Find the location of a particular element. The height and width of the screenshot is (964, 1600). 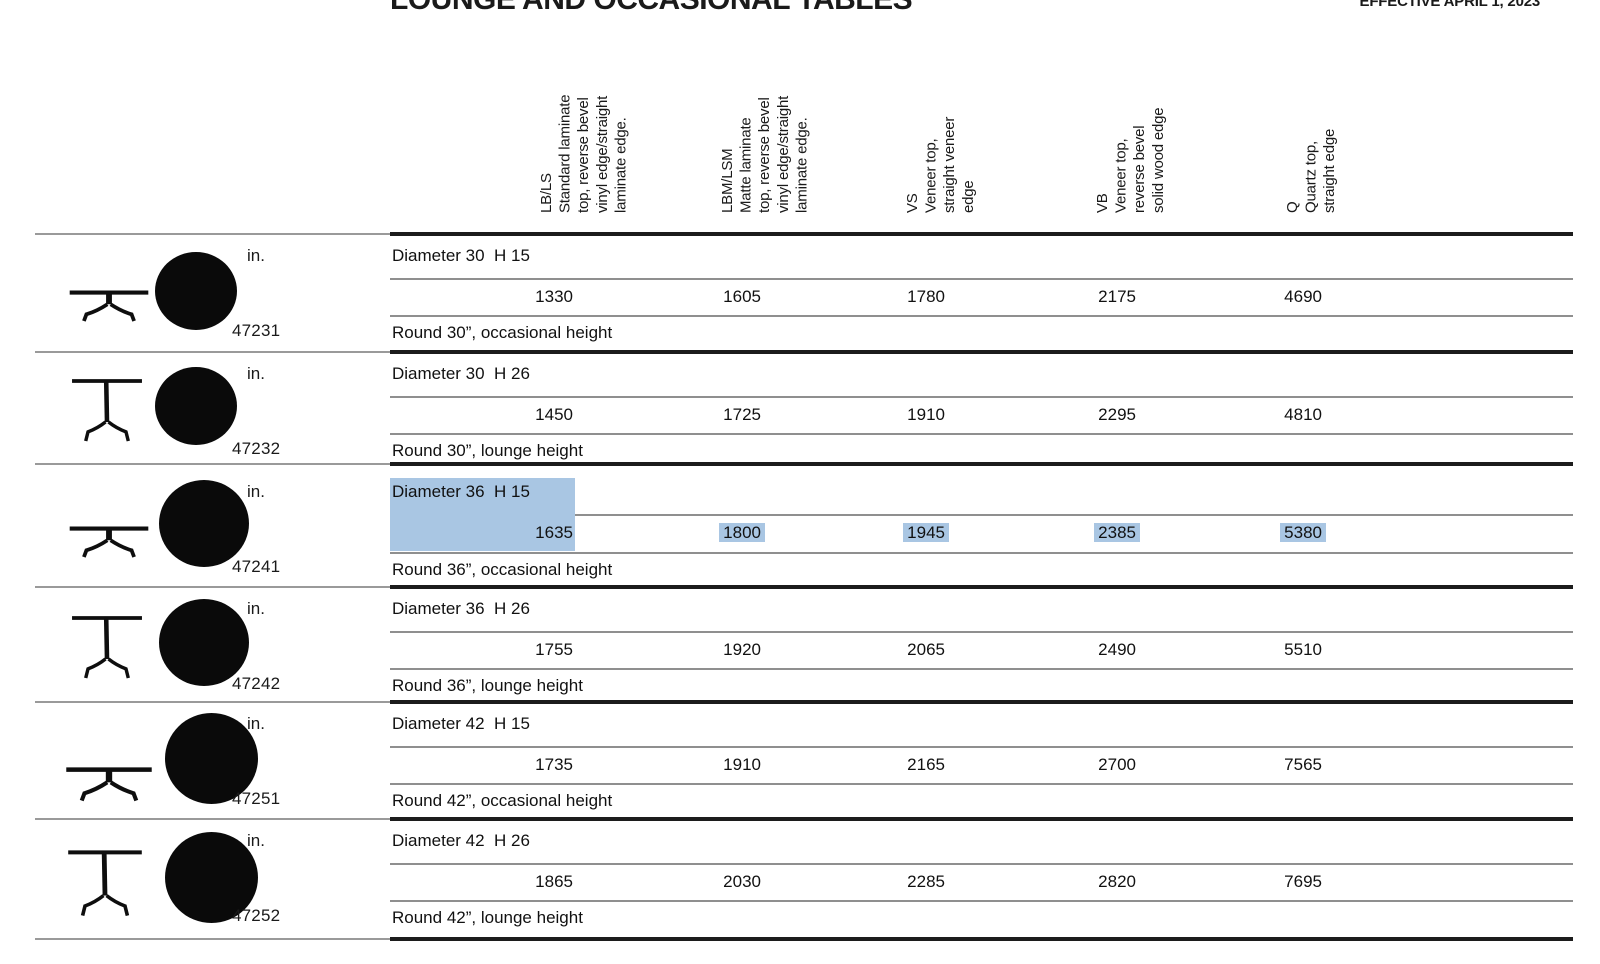

description-cell: Round 42”, occasional height is located at coordinates (981, 801).